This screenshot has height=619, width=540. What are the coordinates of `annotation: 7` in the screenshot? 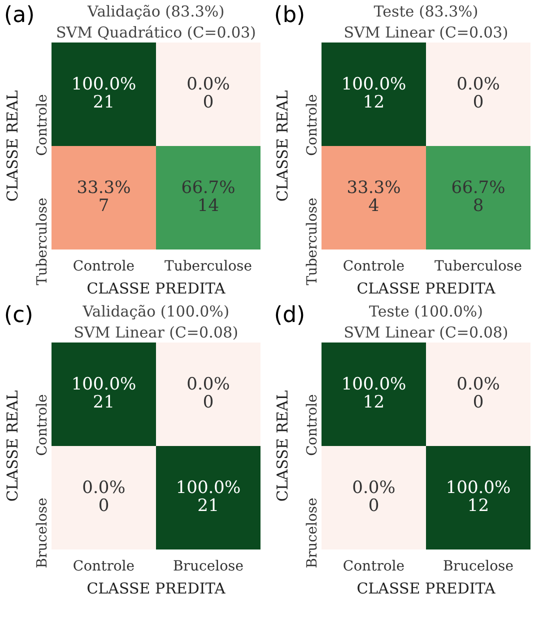 It's located at (104, 206).